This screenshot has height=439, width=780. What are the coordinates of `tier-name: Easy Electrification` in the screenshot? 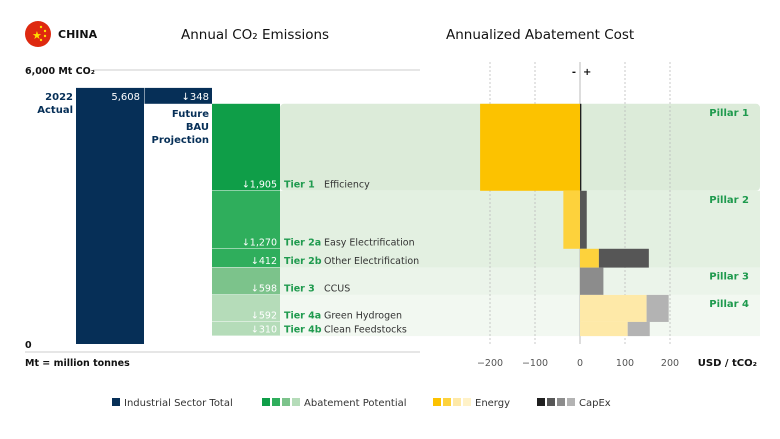 It's located at (369, 242).